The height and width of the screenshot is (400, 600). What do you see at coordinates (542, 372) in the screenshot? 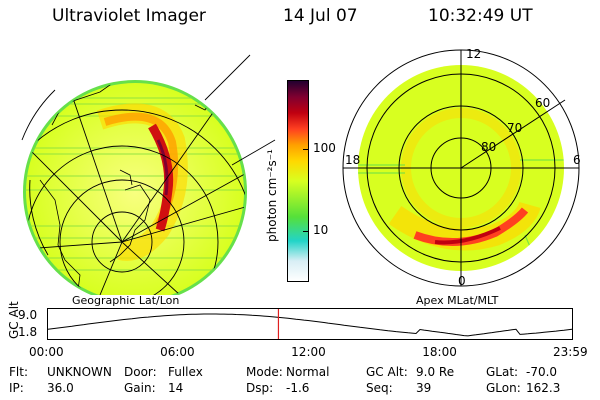
I see `info-value: -70.0` at bounding box center [542, 372].